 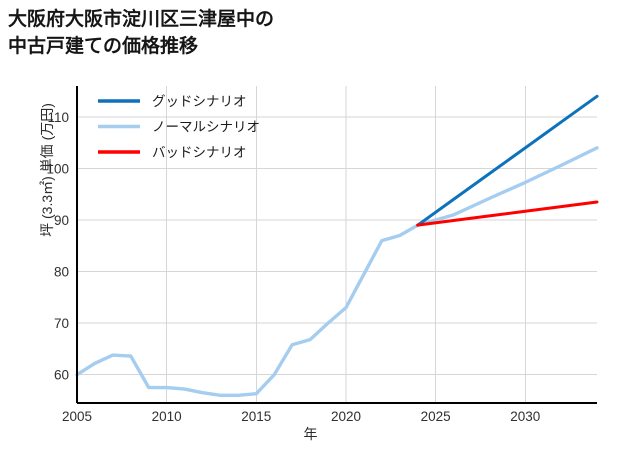 I want to click on y-axis-label: 坪 (3.3㎡) 単価 (万円), so click(x=47, y=170).